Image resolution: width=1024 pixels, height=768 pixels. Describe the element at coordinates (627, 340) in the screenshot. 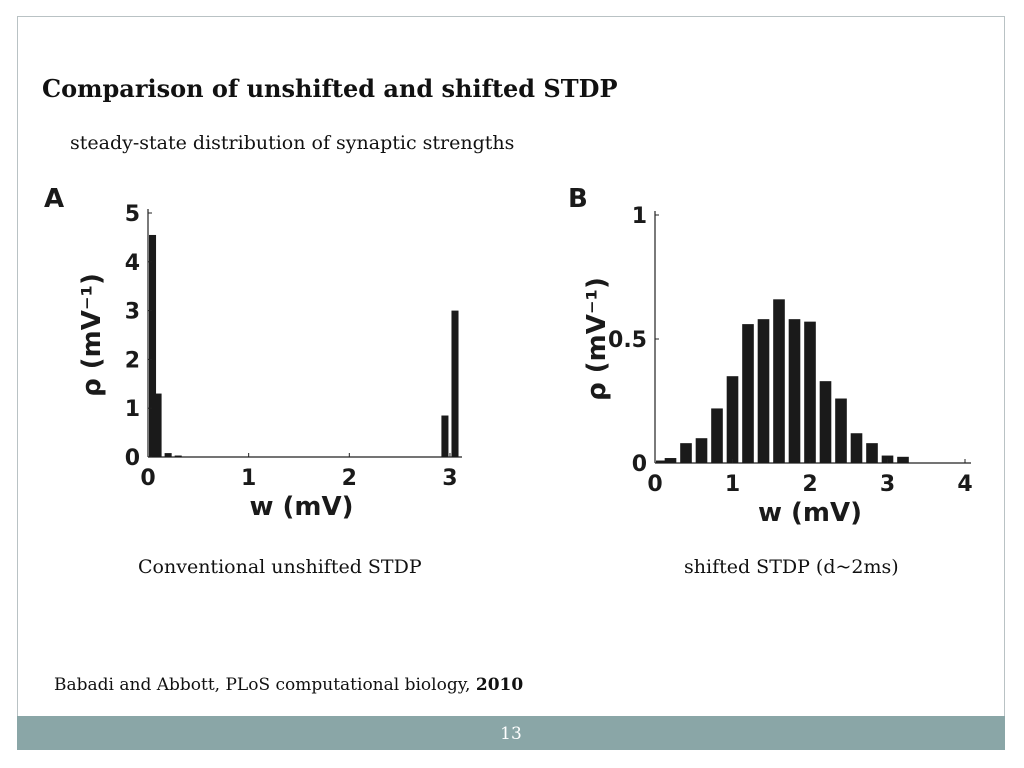

I see `y-tick-label: 0.5` at that location.